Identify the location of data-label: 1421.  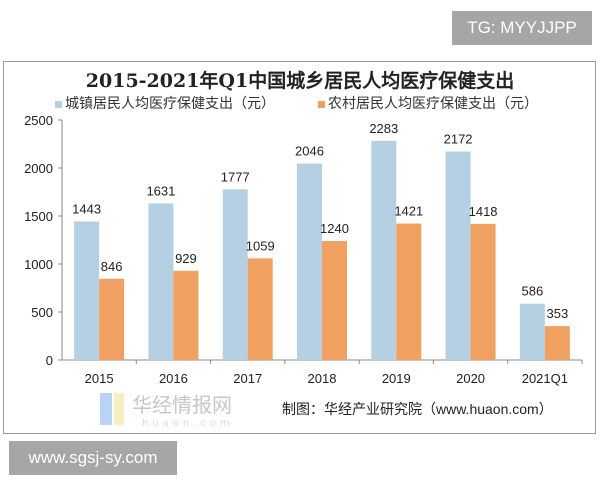
(408, 211).